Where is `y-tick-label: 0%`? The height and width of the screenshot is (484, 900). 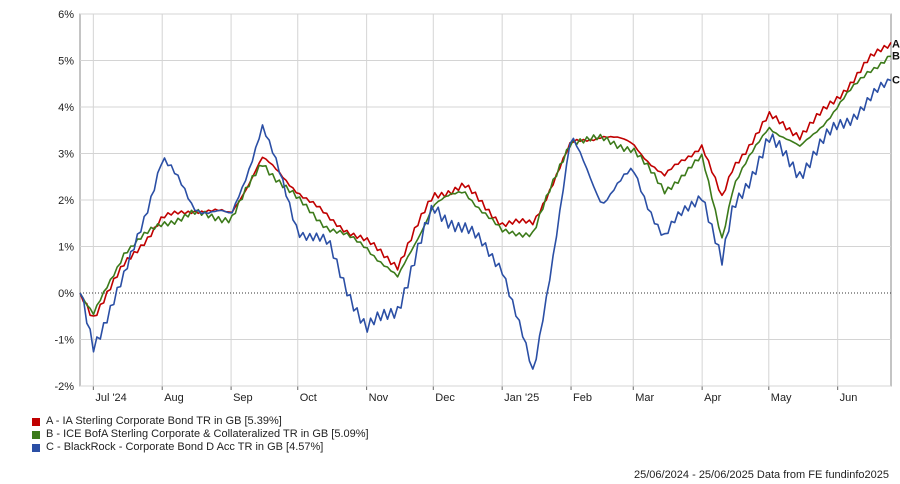
y-tick-label: 0% is located at coordinates (66, 294).